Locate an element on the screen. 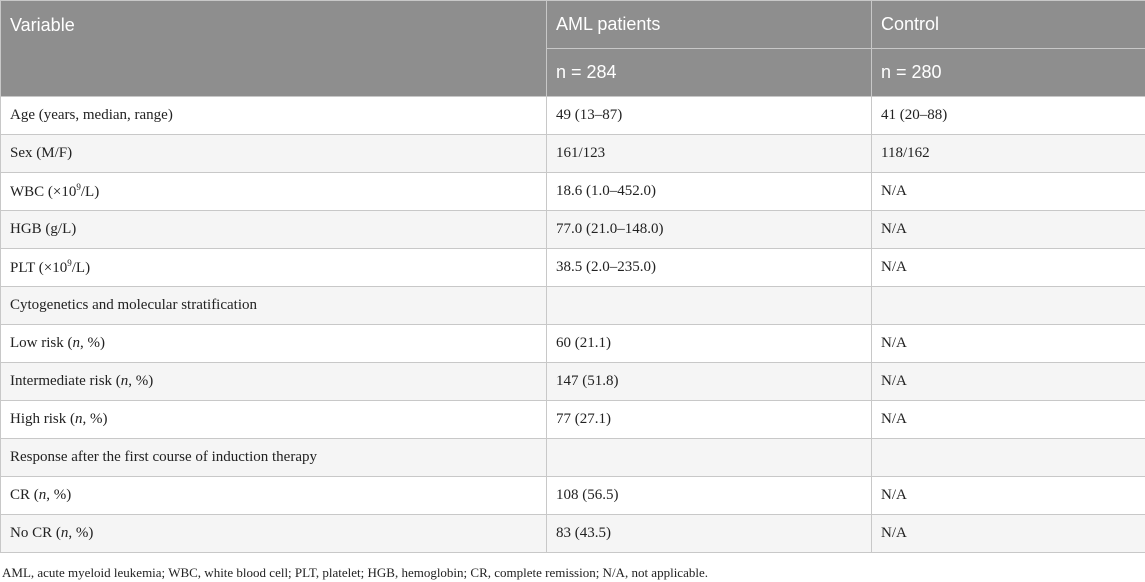 This screenshot has height=582, width=1145. table-row: CR (n, %) 108 (56.5) N/A is located at coordinates (572, 495).